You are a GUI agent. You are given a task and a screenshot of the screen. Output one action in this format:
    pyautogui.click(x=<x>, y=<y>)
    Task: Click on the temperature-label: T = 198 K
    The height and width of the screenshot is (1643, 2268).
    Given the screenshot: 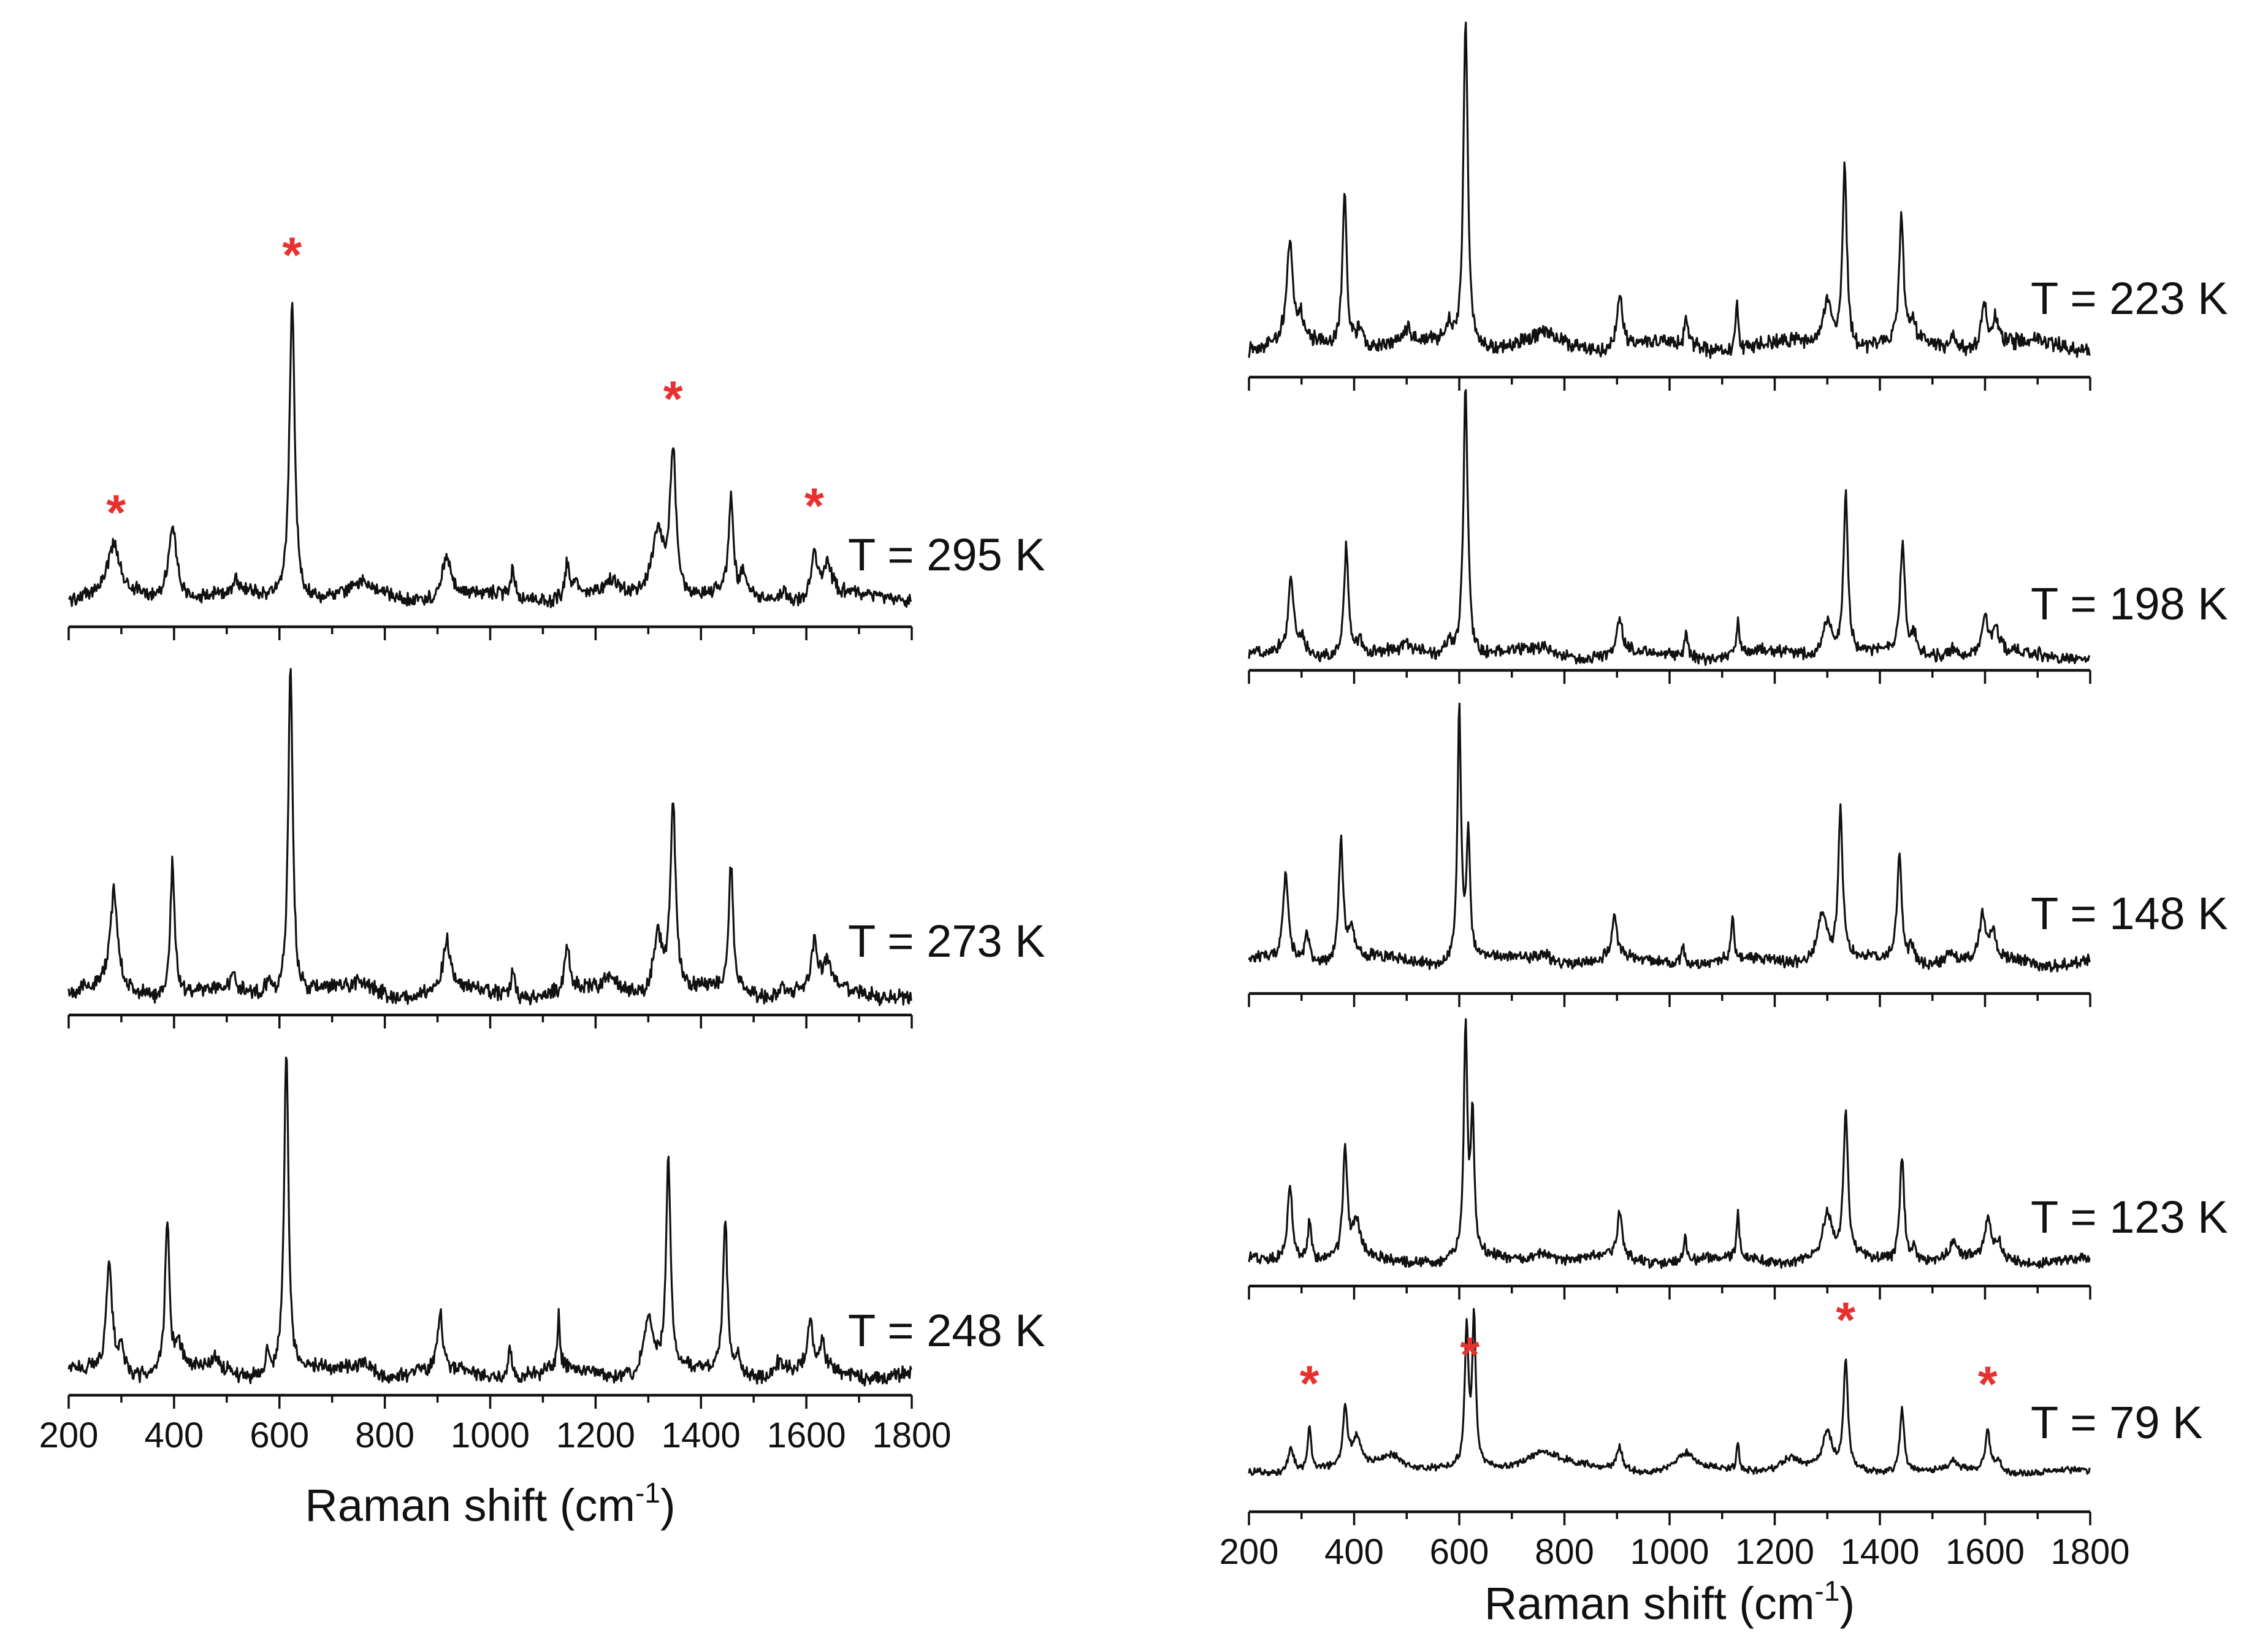 What is the action you would take?
    pyautogui.click(x=2129, y=603)
    